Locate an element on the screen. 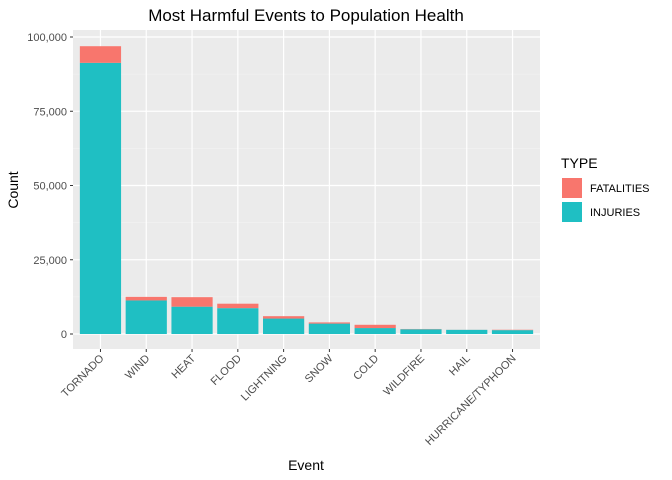  legend-key-fatalities is located at coordinates (572, 188).